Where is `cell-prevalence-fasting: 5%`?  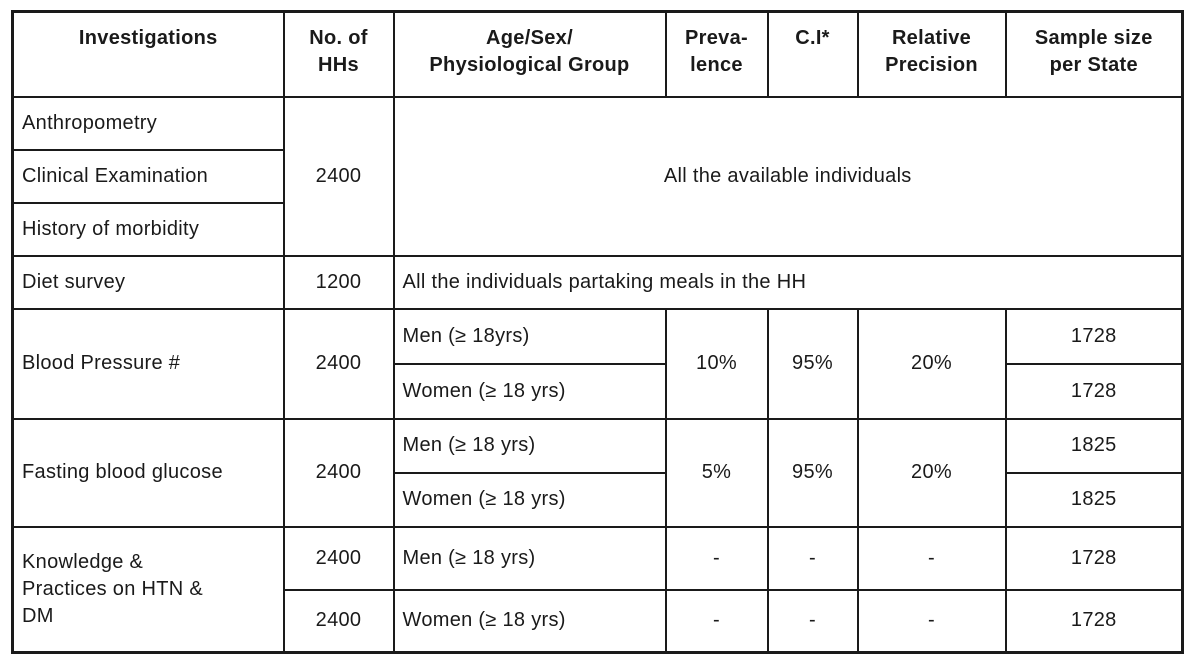
cell-prevalence-fasting: 5% is located at coordinates (716, 472).